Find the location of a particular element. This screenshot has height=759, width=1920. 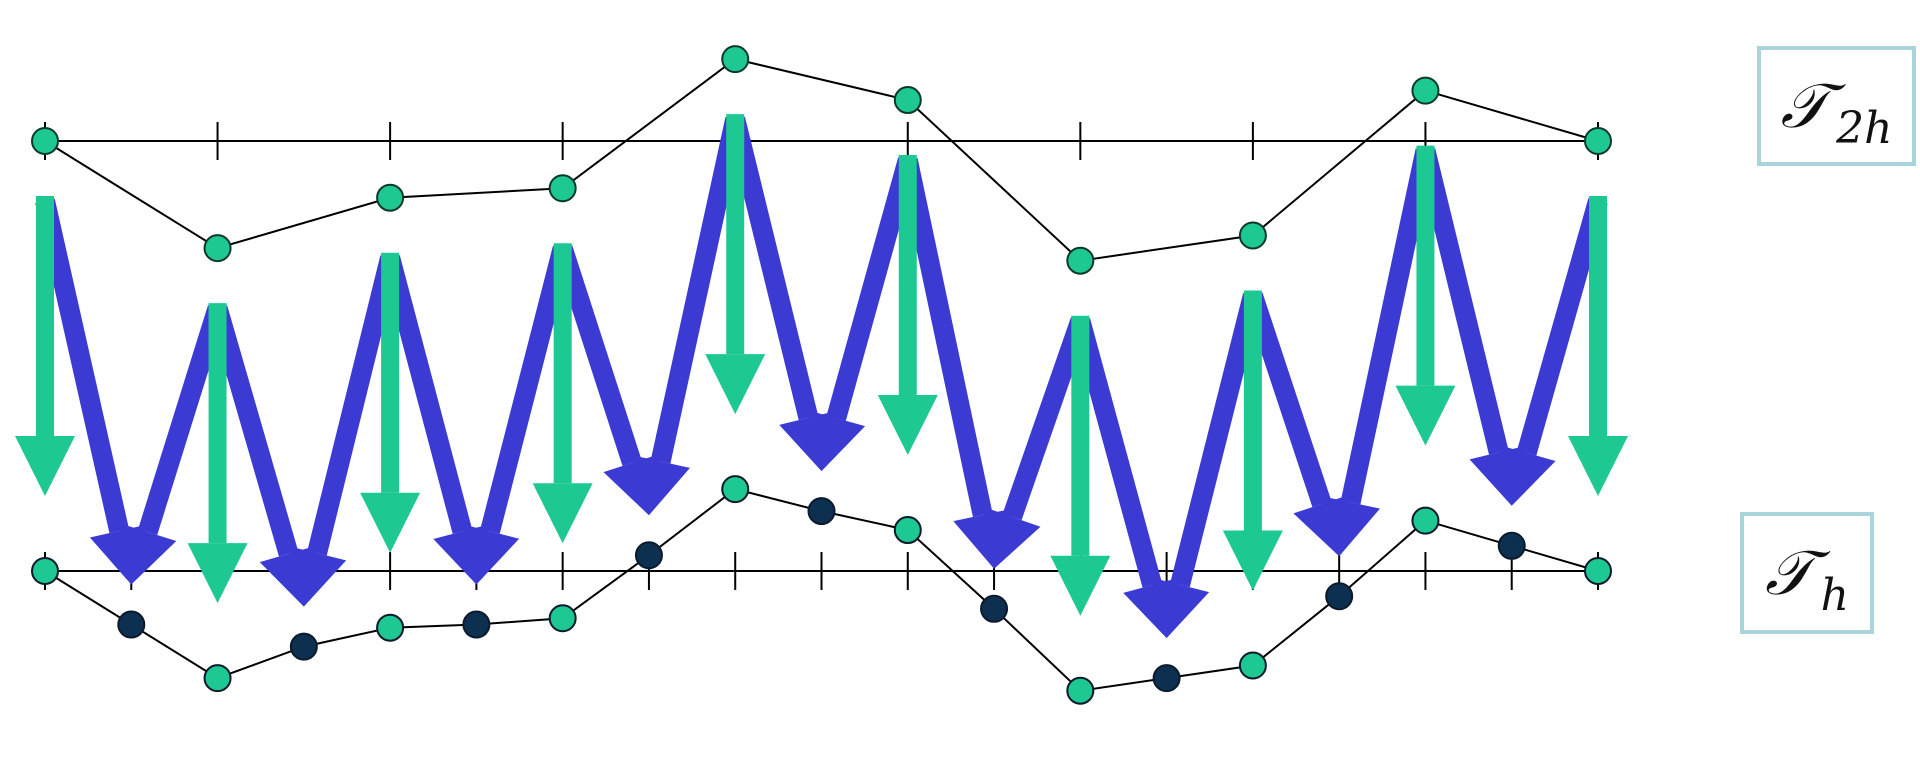

coarse-mesh-label: 𝒯 2h is located at coordinates (1836, 106).